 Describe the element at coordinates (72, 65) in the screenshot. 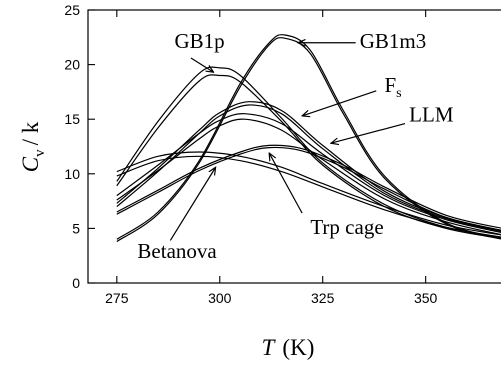

I see `y-tick-label: 20` at that location.